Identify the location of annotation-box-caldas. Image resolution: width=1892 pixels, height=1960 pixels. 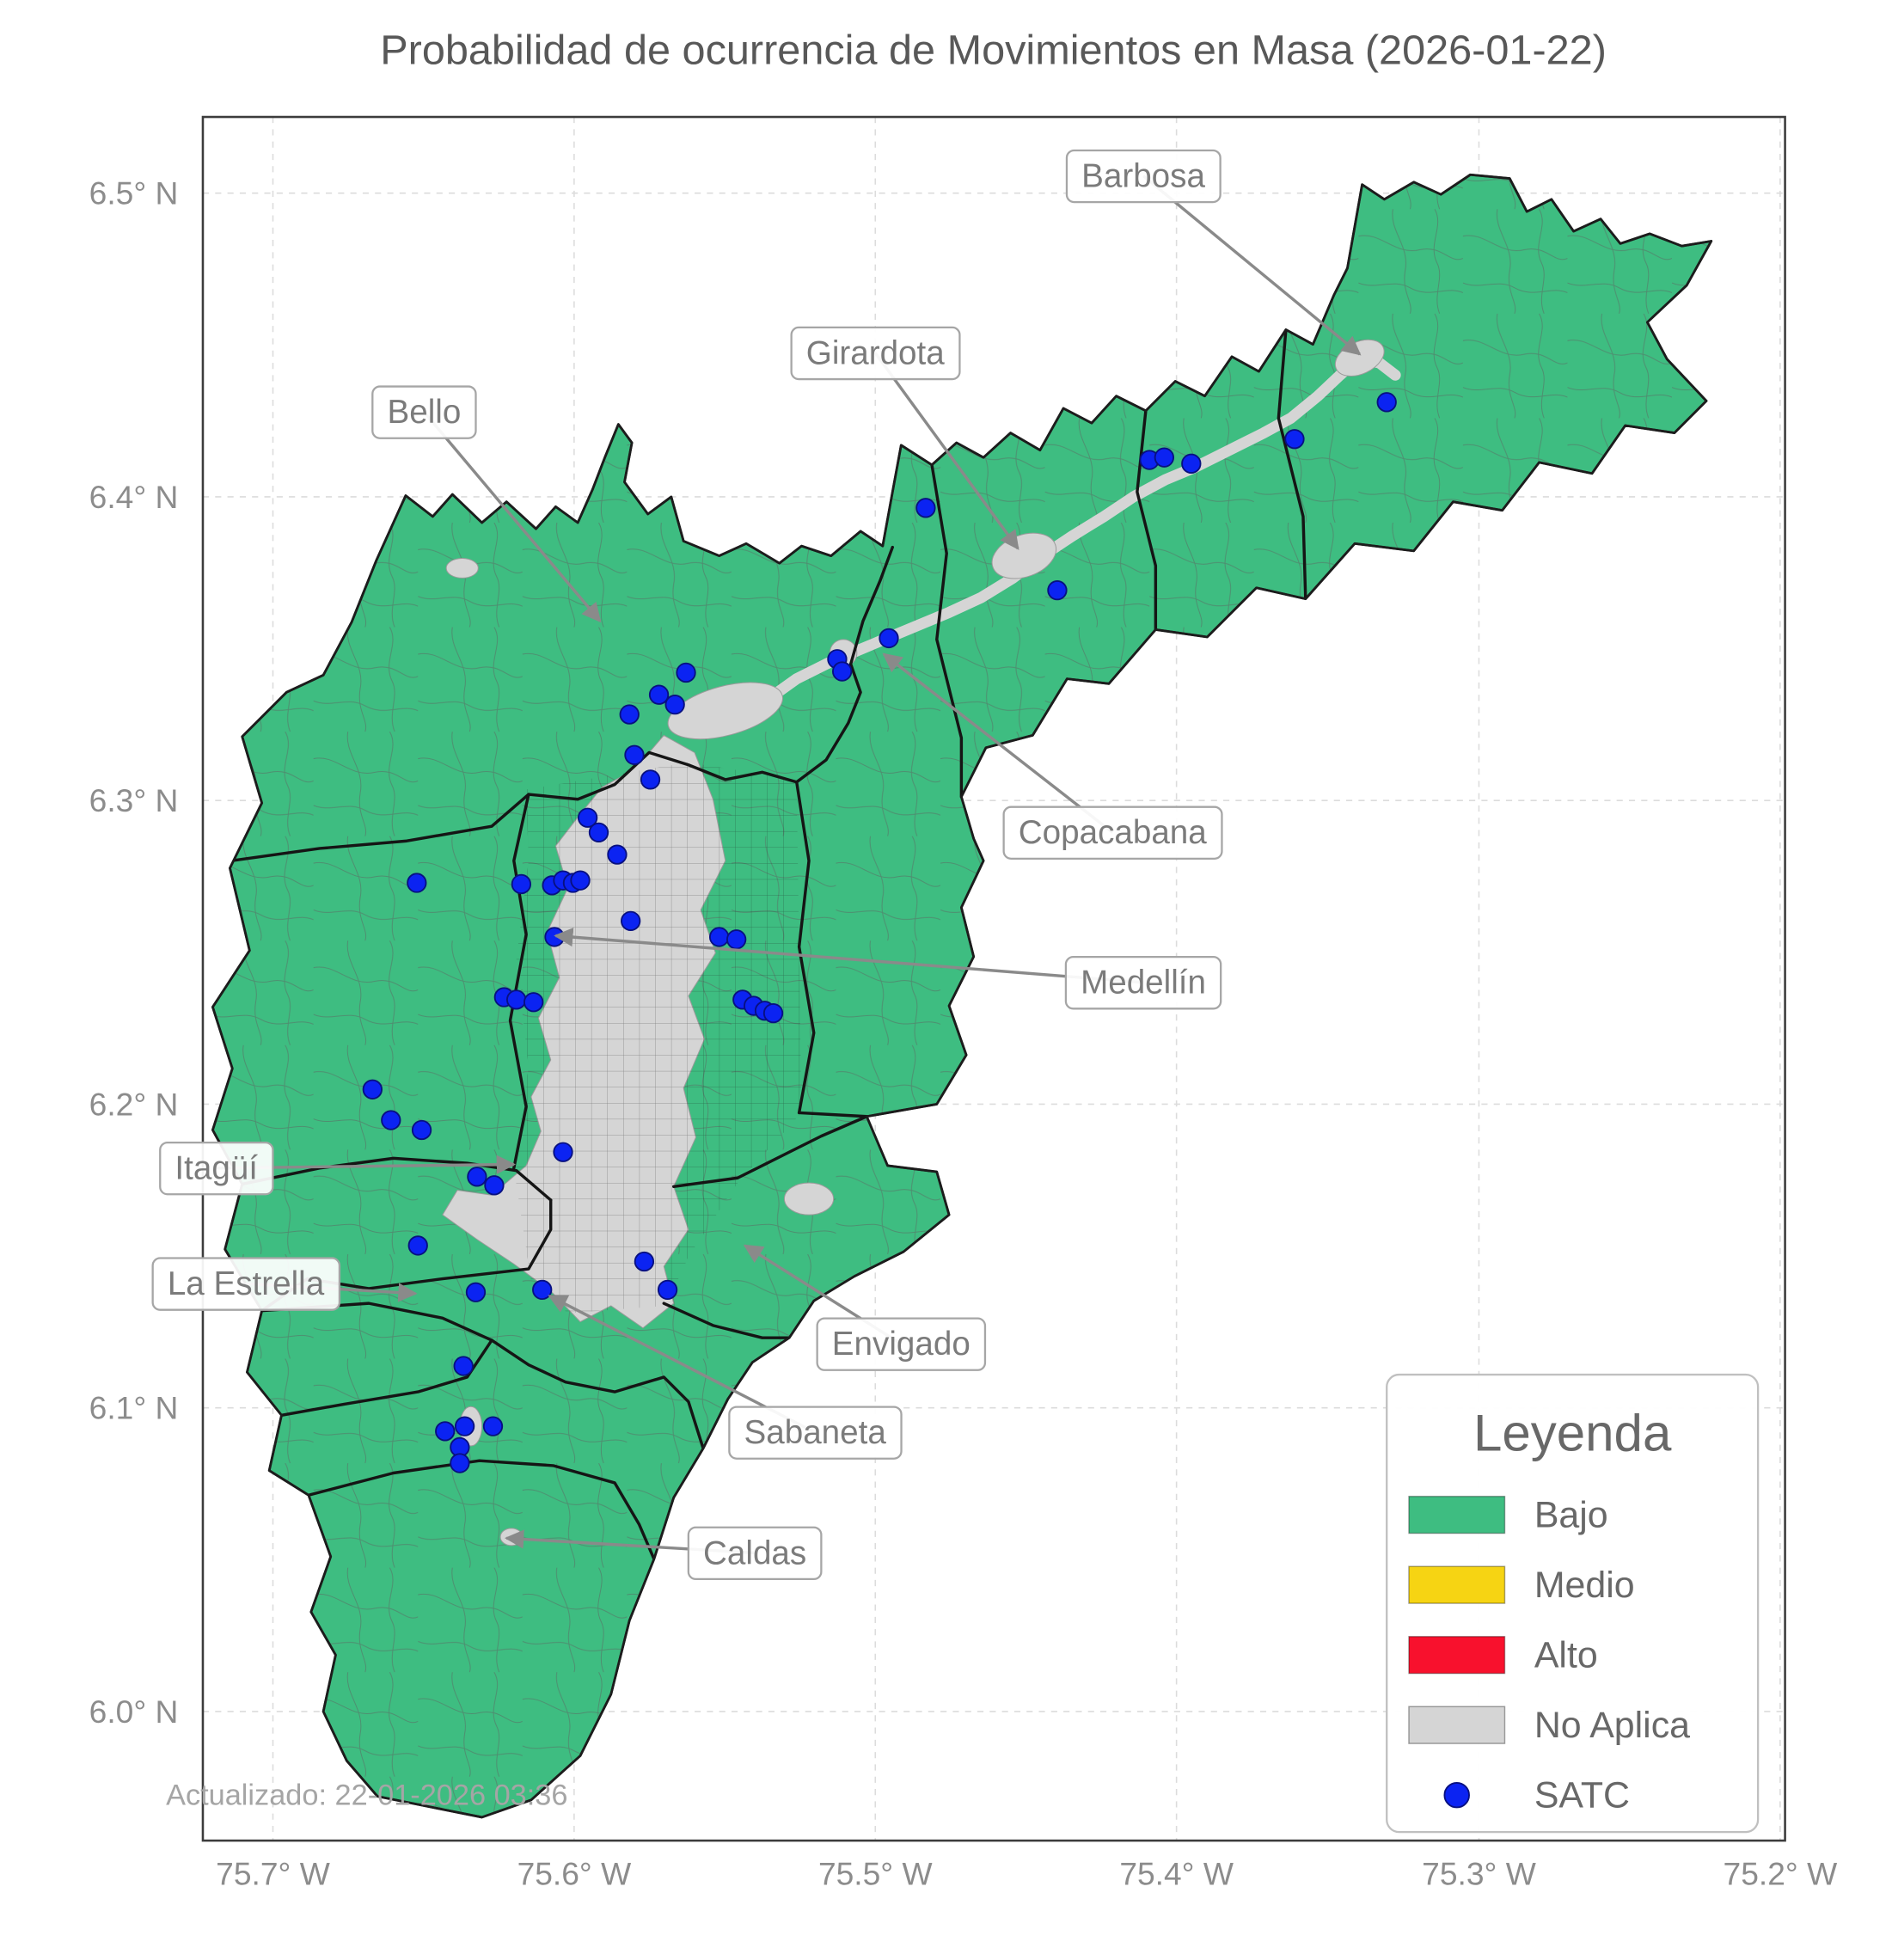
(755, 1553).